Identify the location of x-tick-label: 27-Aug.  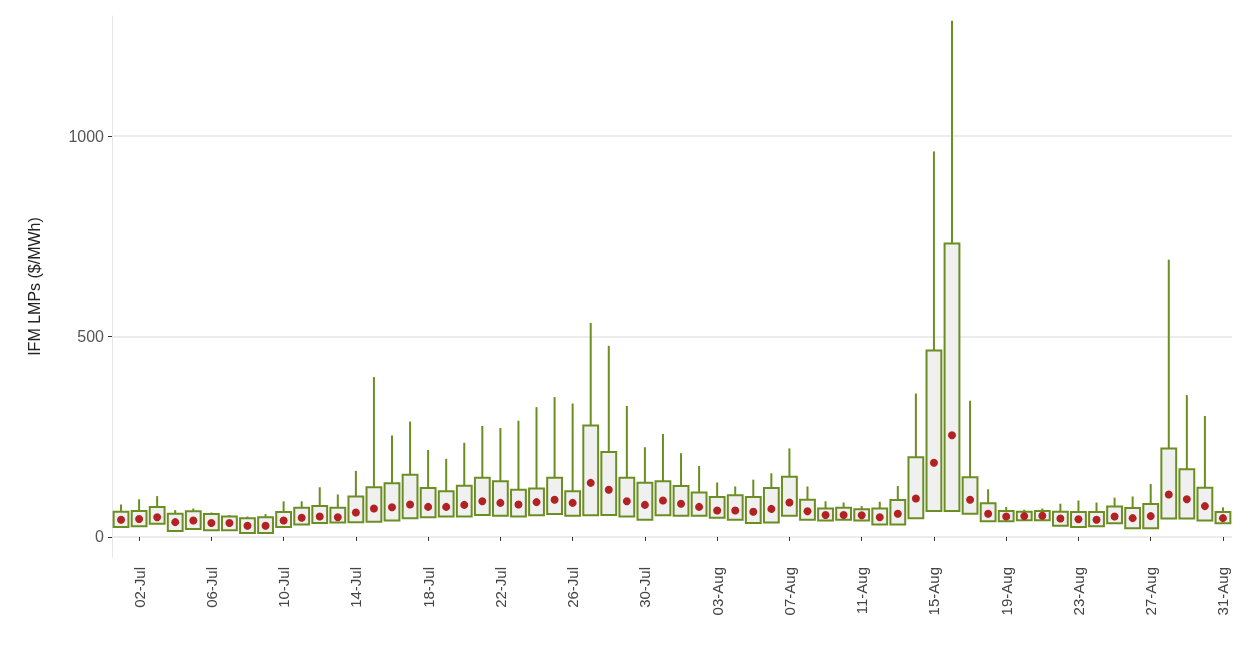
(1151, 591).